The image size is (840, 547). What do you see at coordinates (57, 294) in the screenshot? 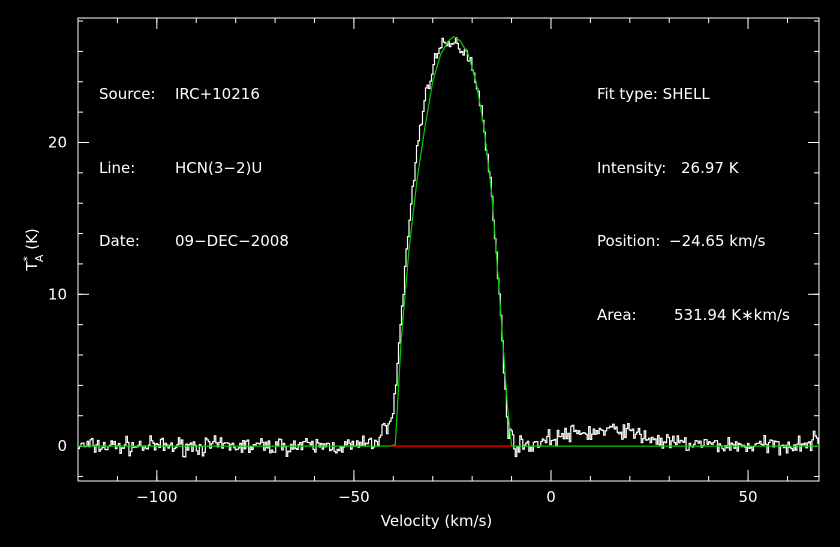
I see `y-tick-label: 10` at bounding box center [57, 294].